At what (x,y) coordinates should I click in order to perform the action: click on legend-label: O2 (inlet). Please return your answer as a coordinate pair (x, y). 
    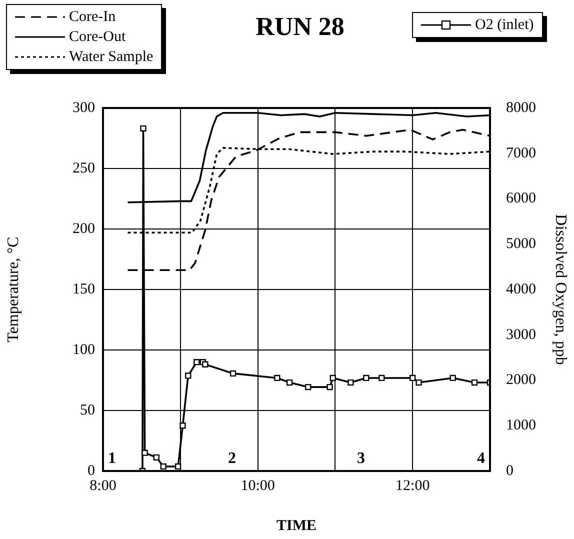
    Looking at the image, I should click on (504, 25).